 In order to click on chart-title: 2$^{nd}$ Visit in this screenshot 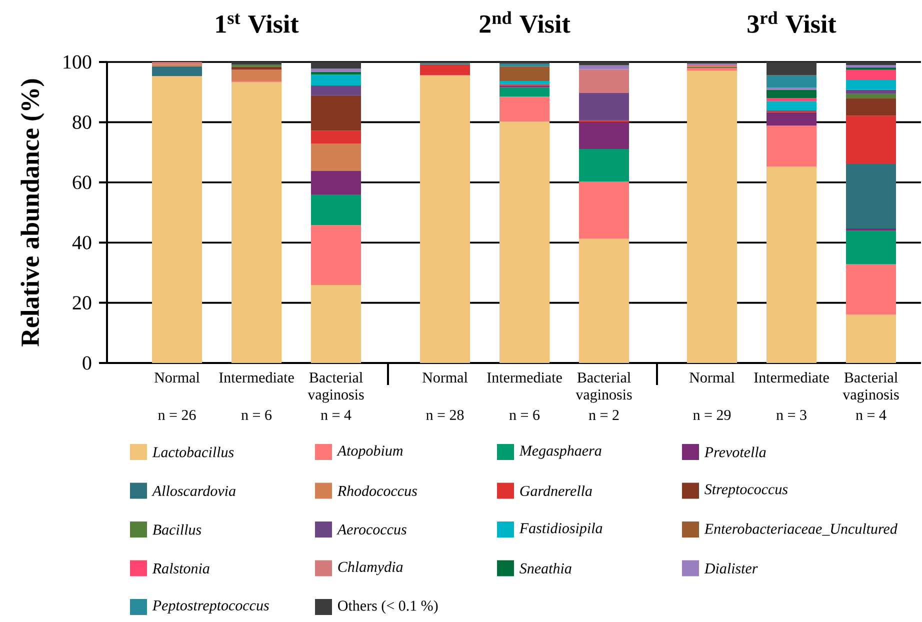, I will do `click(525, 22)`.